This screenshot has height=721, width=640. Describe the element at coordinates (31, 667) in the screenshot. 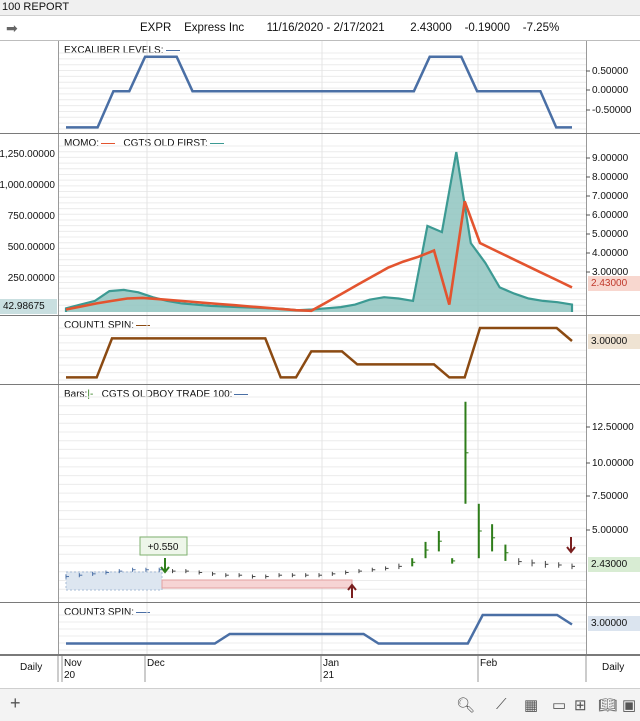

I see `period-left-button: Daily` at that location.